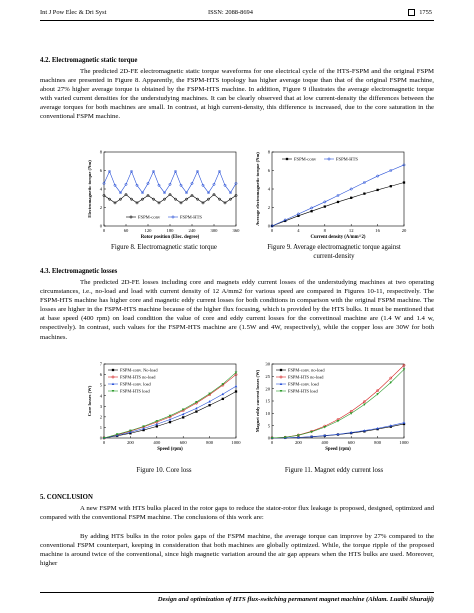 This screenshot has height=613, width=474. Describe the element at coordinates (126, 230) in the screenshot. I see `x-tick-label: 60` at that location.